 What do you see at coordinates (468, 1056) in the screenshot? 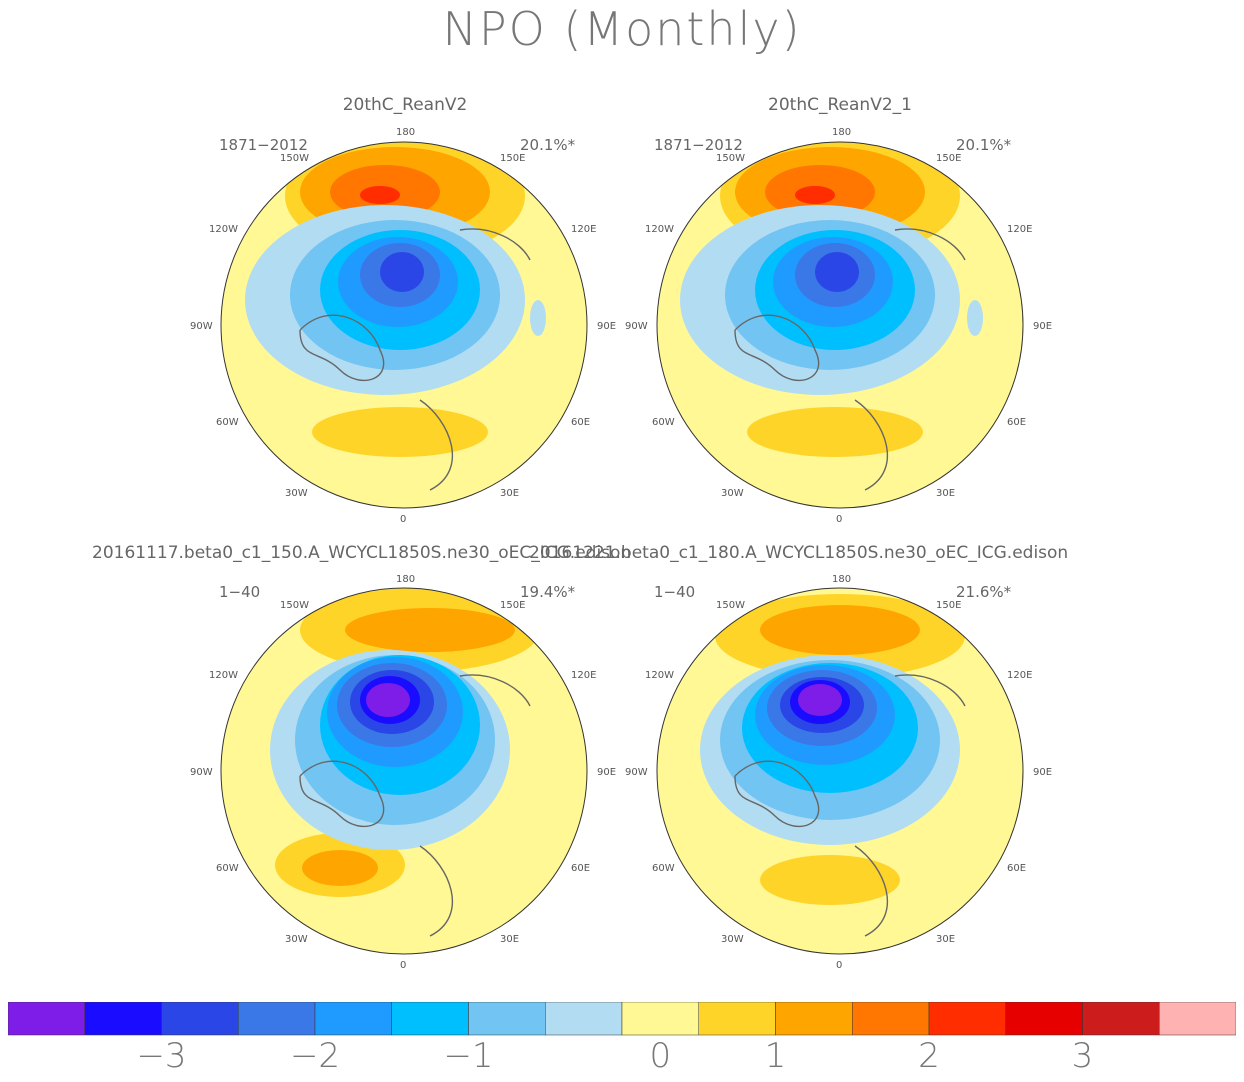
I see `colorbar-tick-label: −1` at bounding box center [468, 1056].